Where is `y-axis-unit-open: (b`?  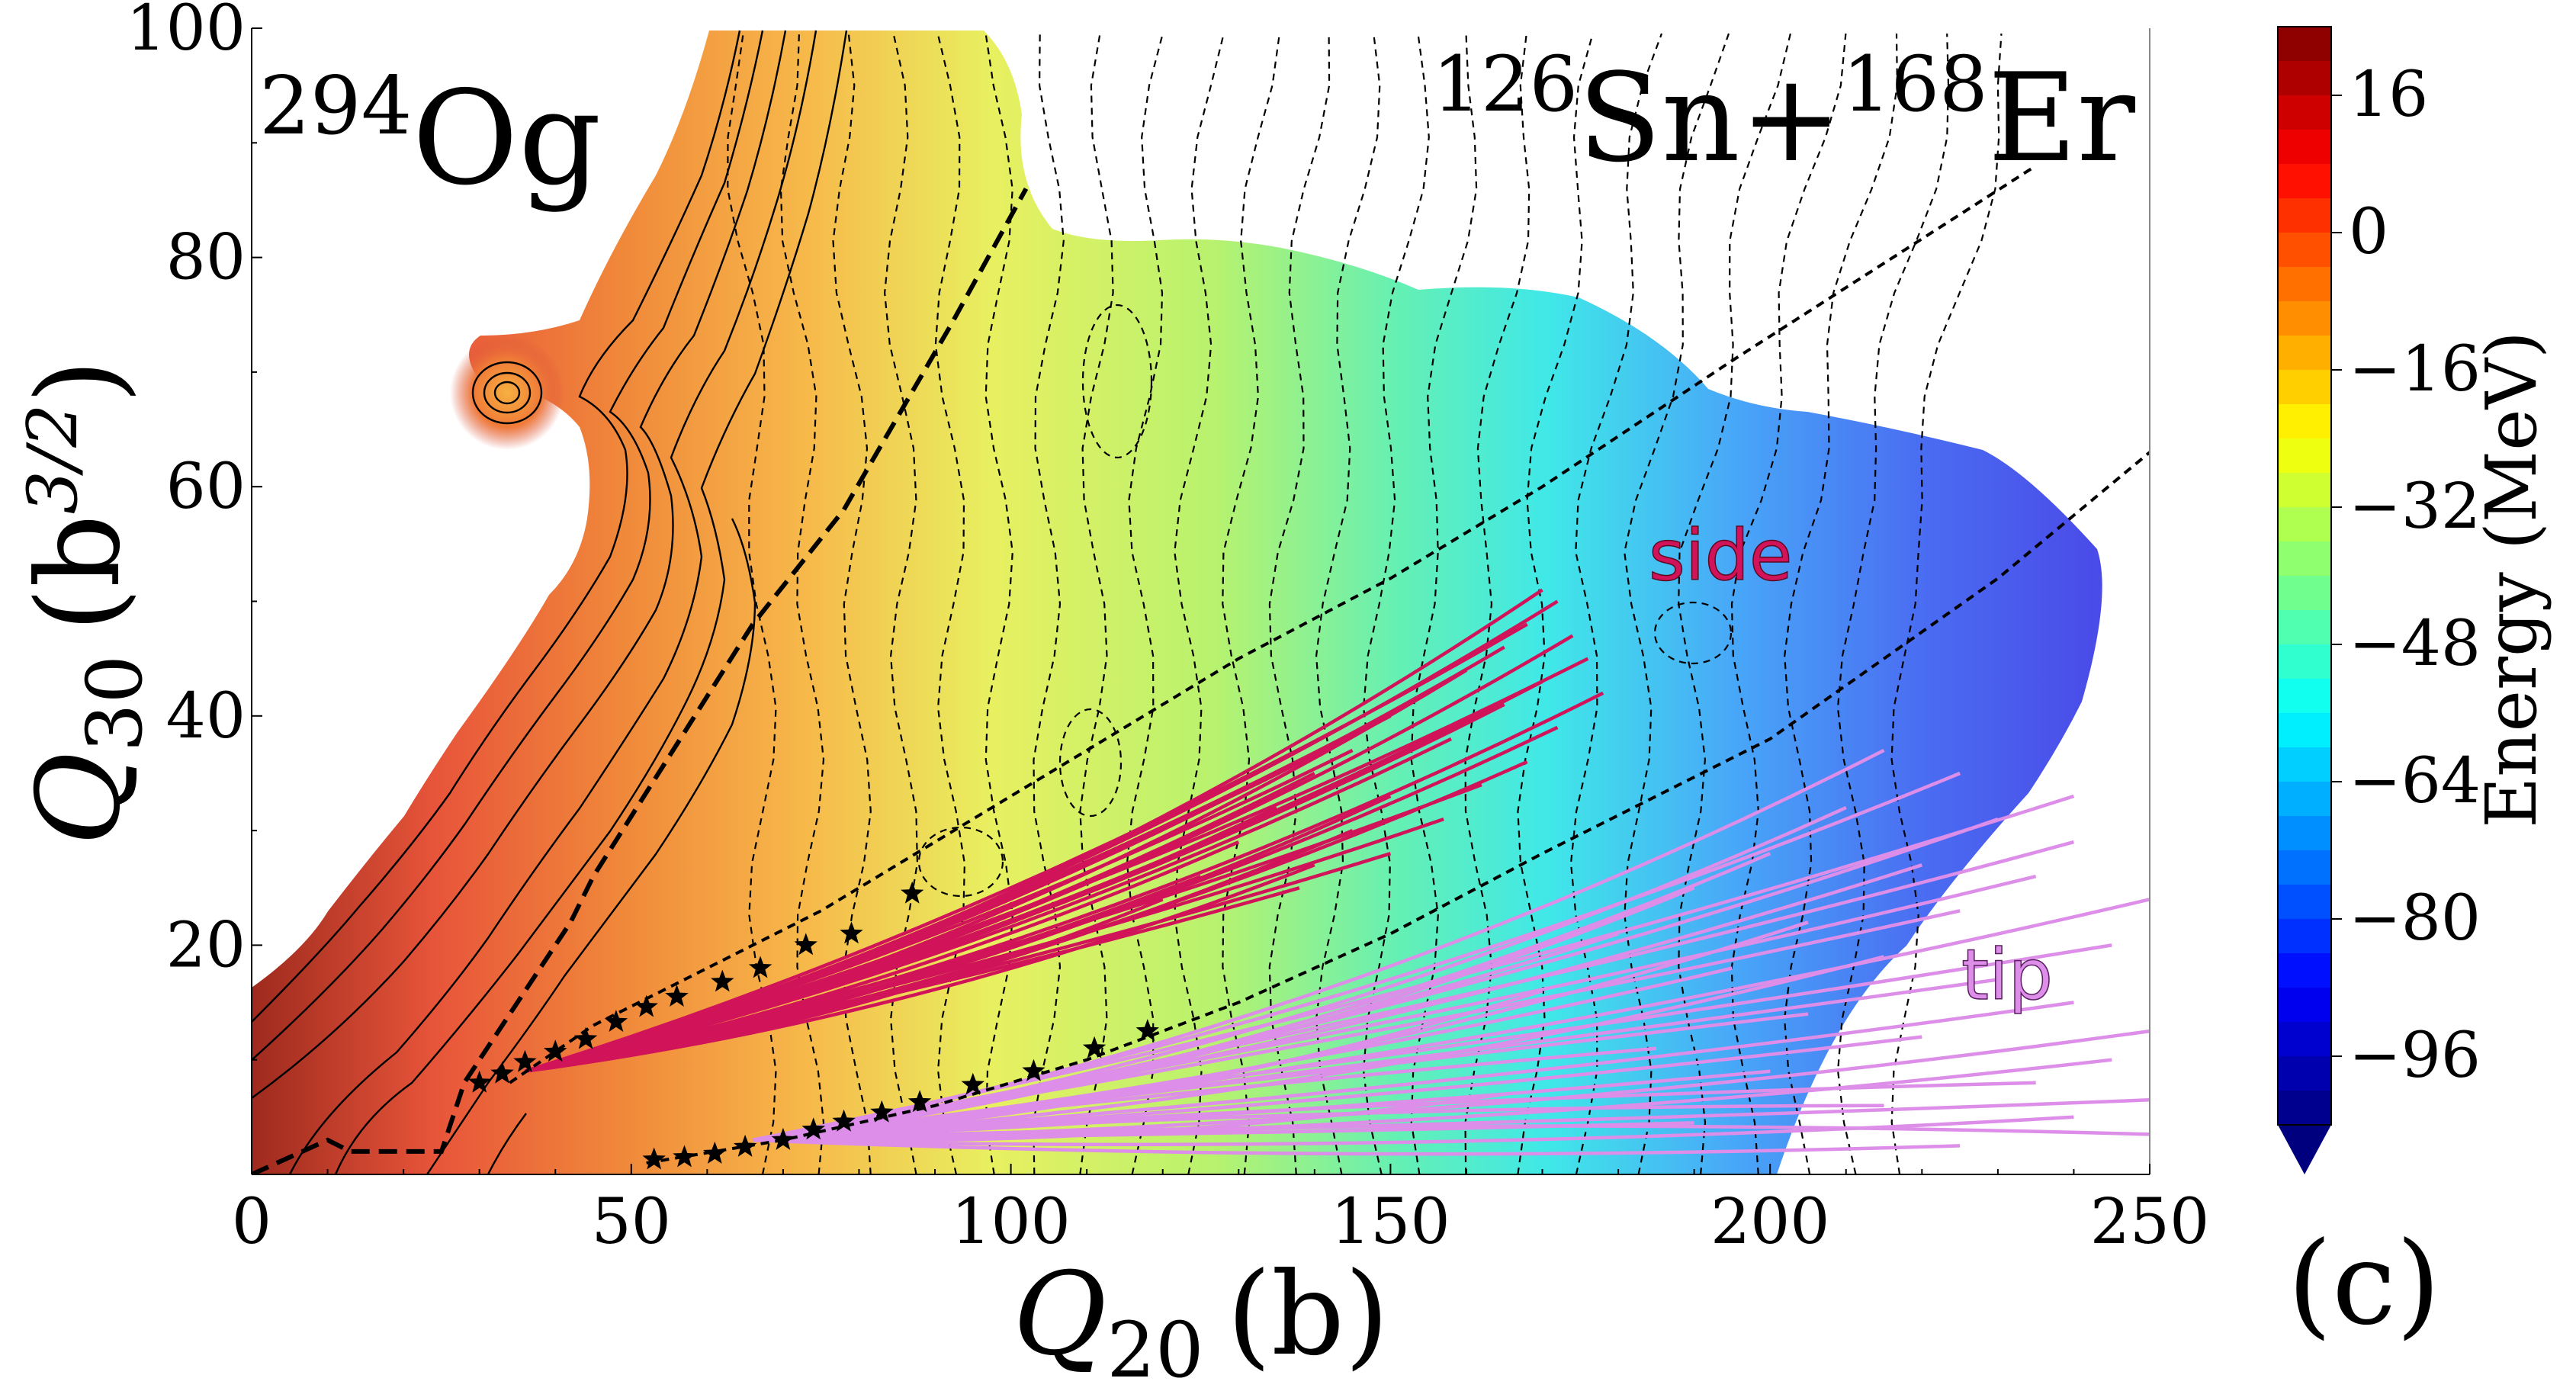 y-axis-unit-open: (b is located at coordinates (79, 573).